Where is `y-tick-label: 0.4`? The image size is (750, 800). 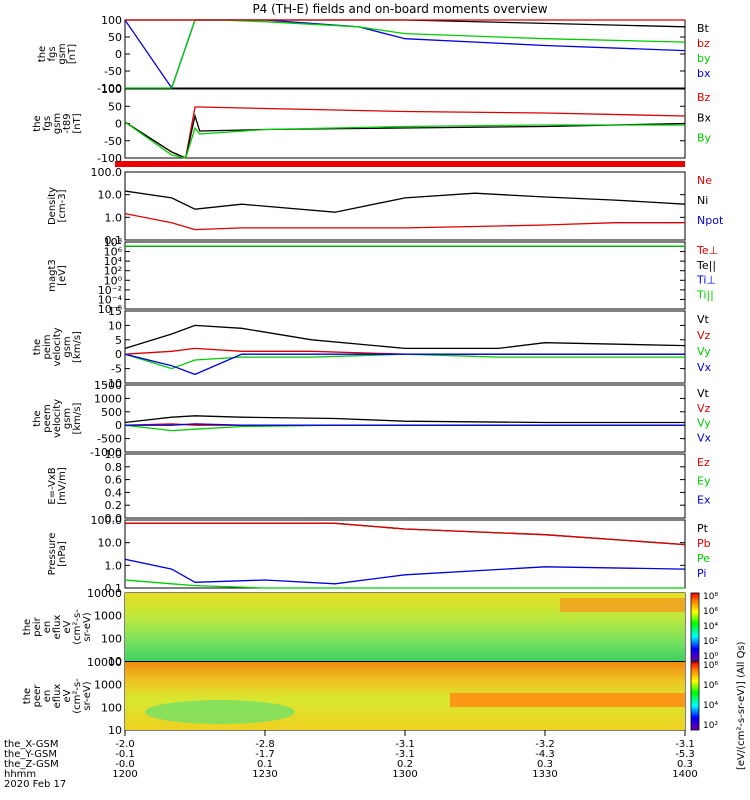 y-tick-label: 0.4 is located at coordinates (114, 492).